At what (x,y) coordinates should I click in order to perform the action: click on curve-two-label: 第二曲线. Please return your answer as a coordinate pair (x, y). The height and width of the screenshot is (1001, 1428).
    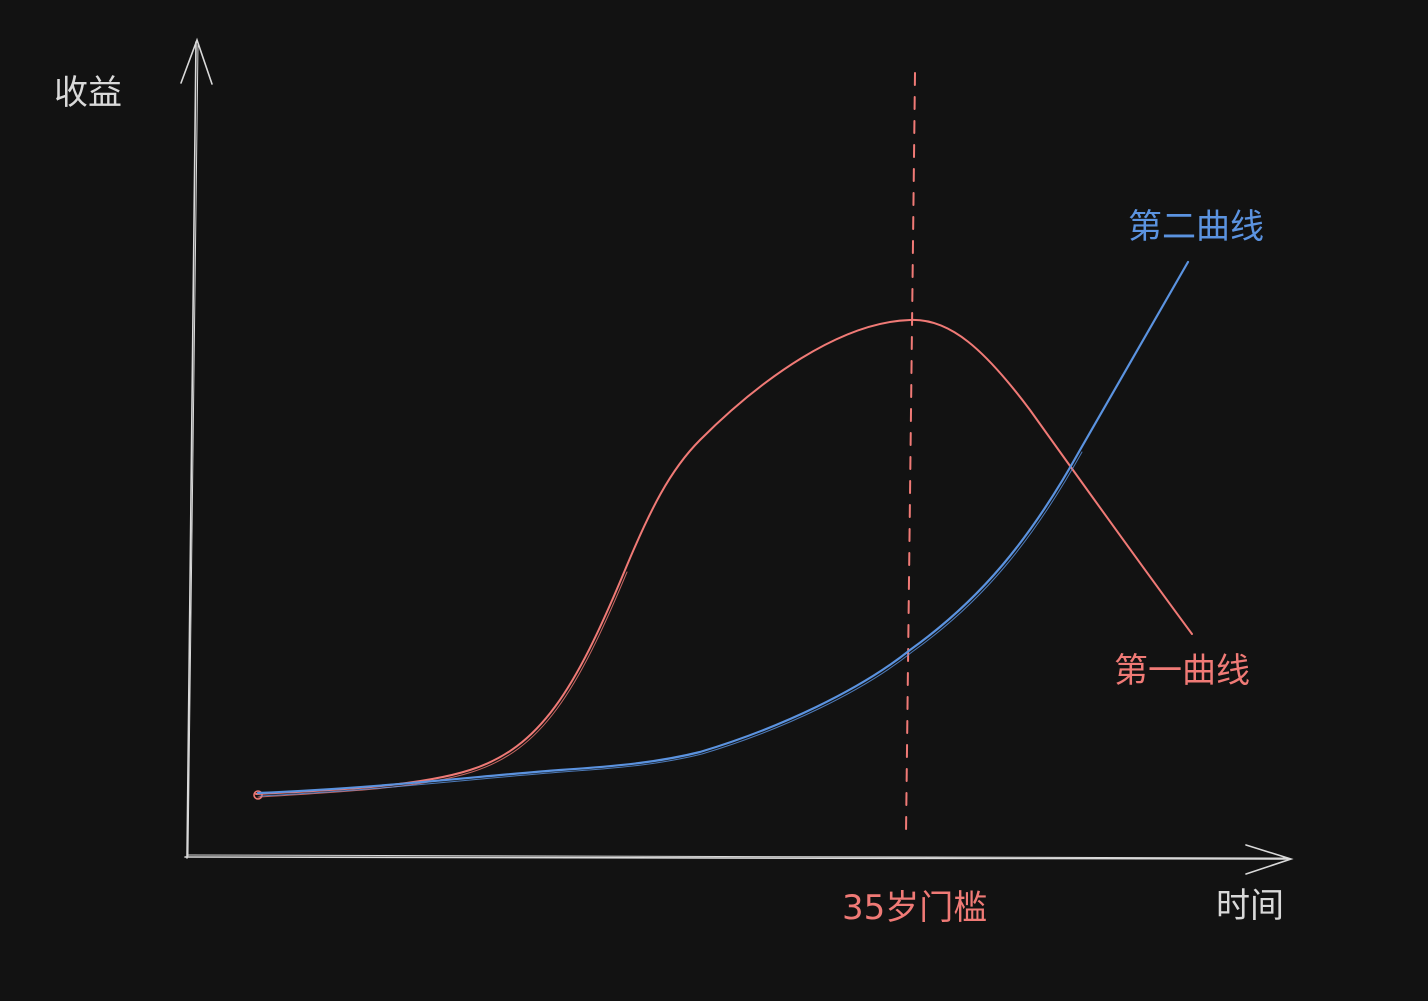
    Looking at the image, I should click on (1196, 227).